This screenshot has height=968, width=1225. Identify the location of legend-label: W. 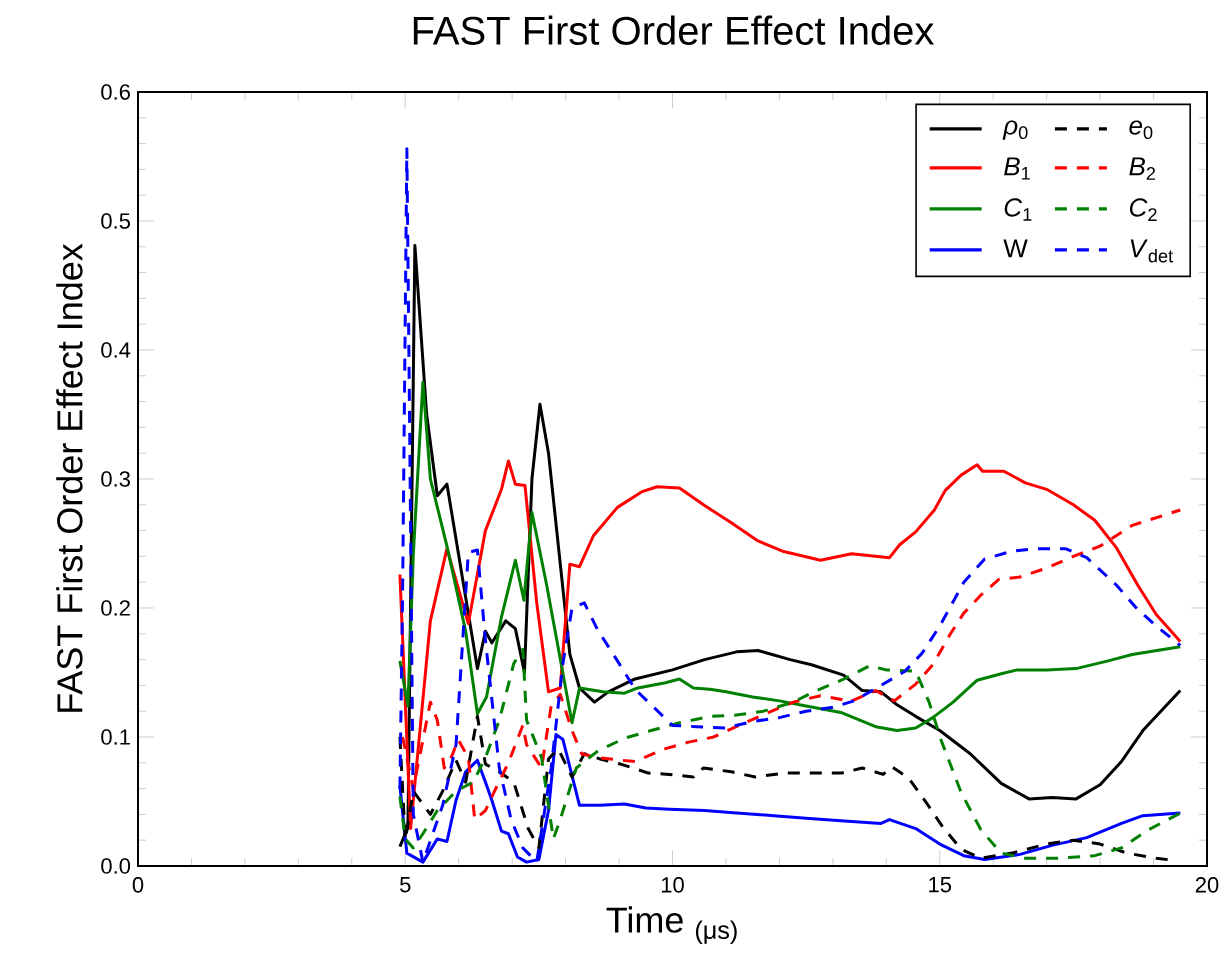
(1015, 248).